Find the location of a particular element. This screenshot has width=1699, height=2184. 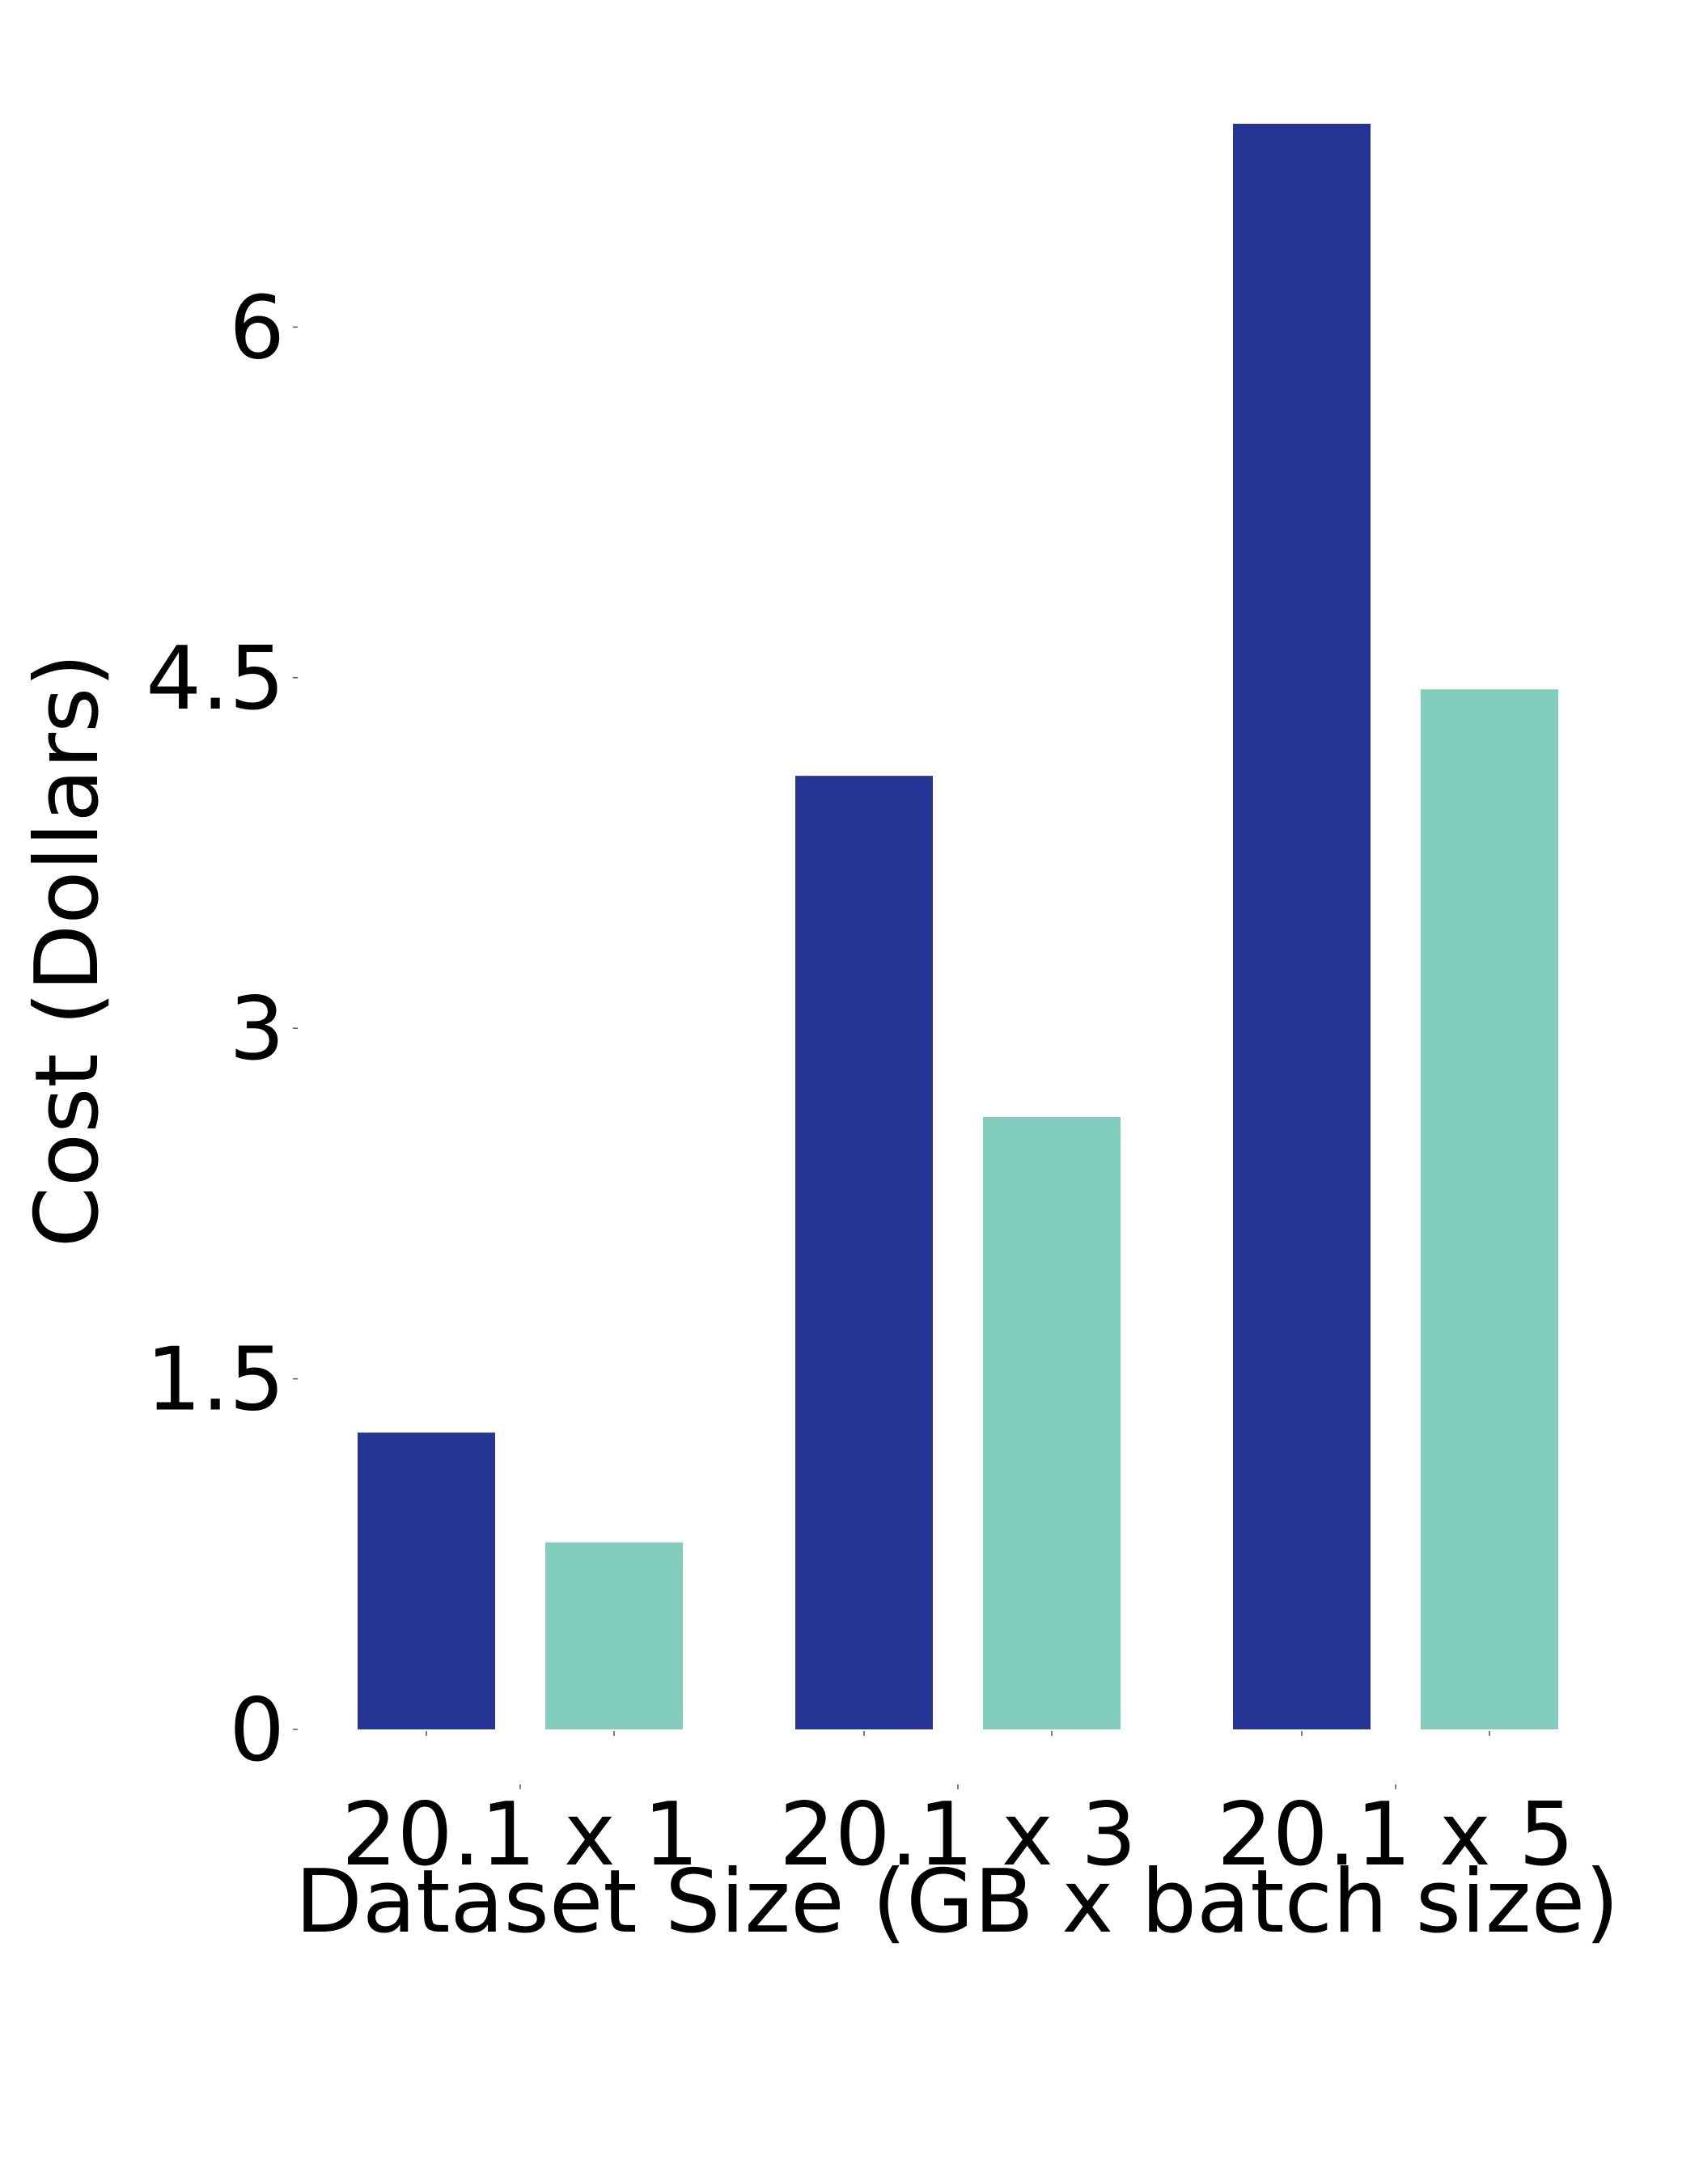

y-tick-label: 3 is located at coordinates (257, 1029).